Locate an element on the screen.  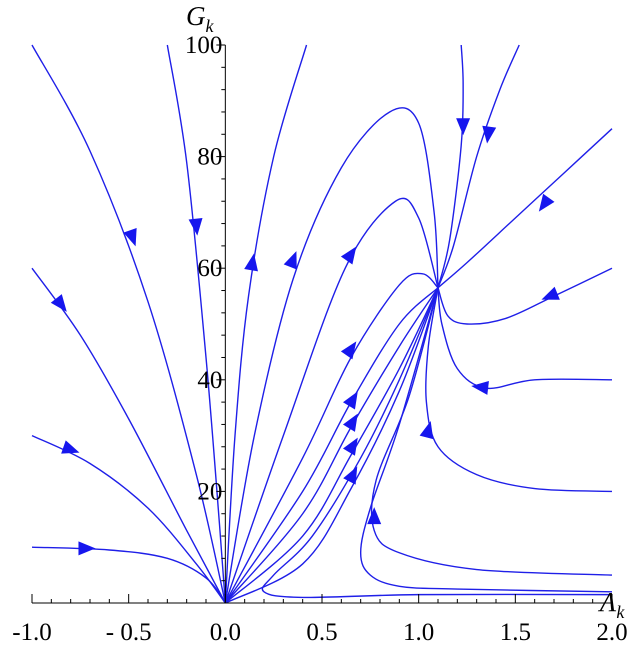
x-axis-title: Λk is located at coordinates (611, 604).